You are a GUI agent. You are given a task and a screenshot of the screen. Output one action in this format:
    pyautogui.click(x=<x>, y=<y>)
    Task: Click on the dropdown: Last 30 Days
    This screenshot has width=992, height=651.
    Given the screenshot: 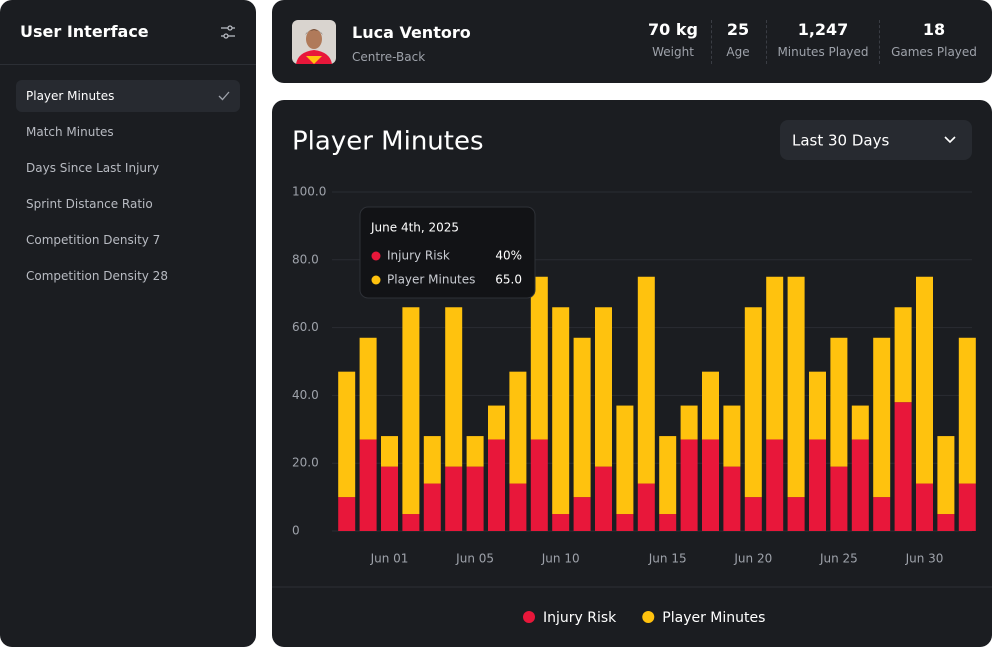 What is the action you would take?
    pyautogui.click(x=876, y=140)
    